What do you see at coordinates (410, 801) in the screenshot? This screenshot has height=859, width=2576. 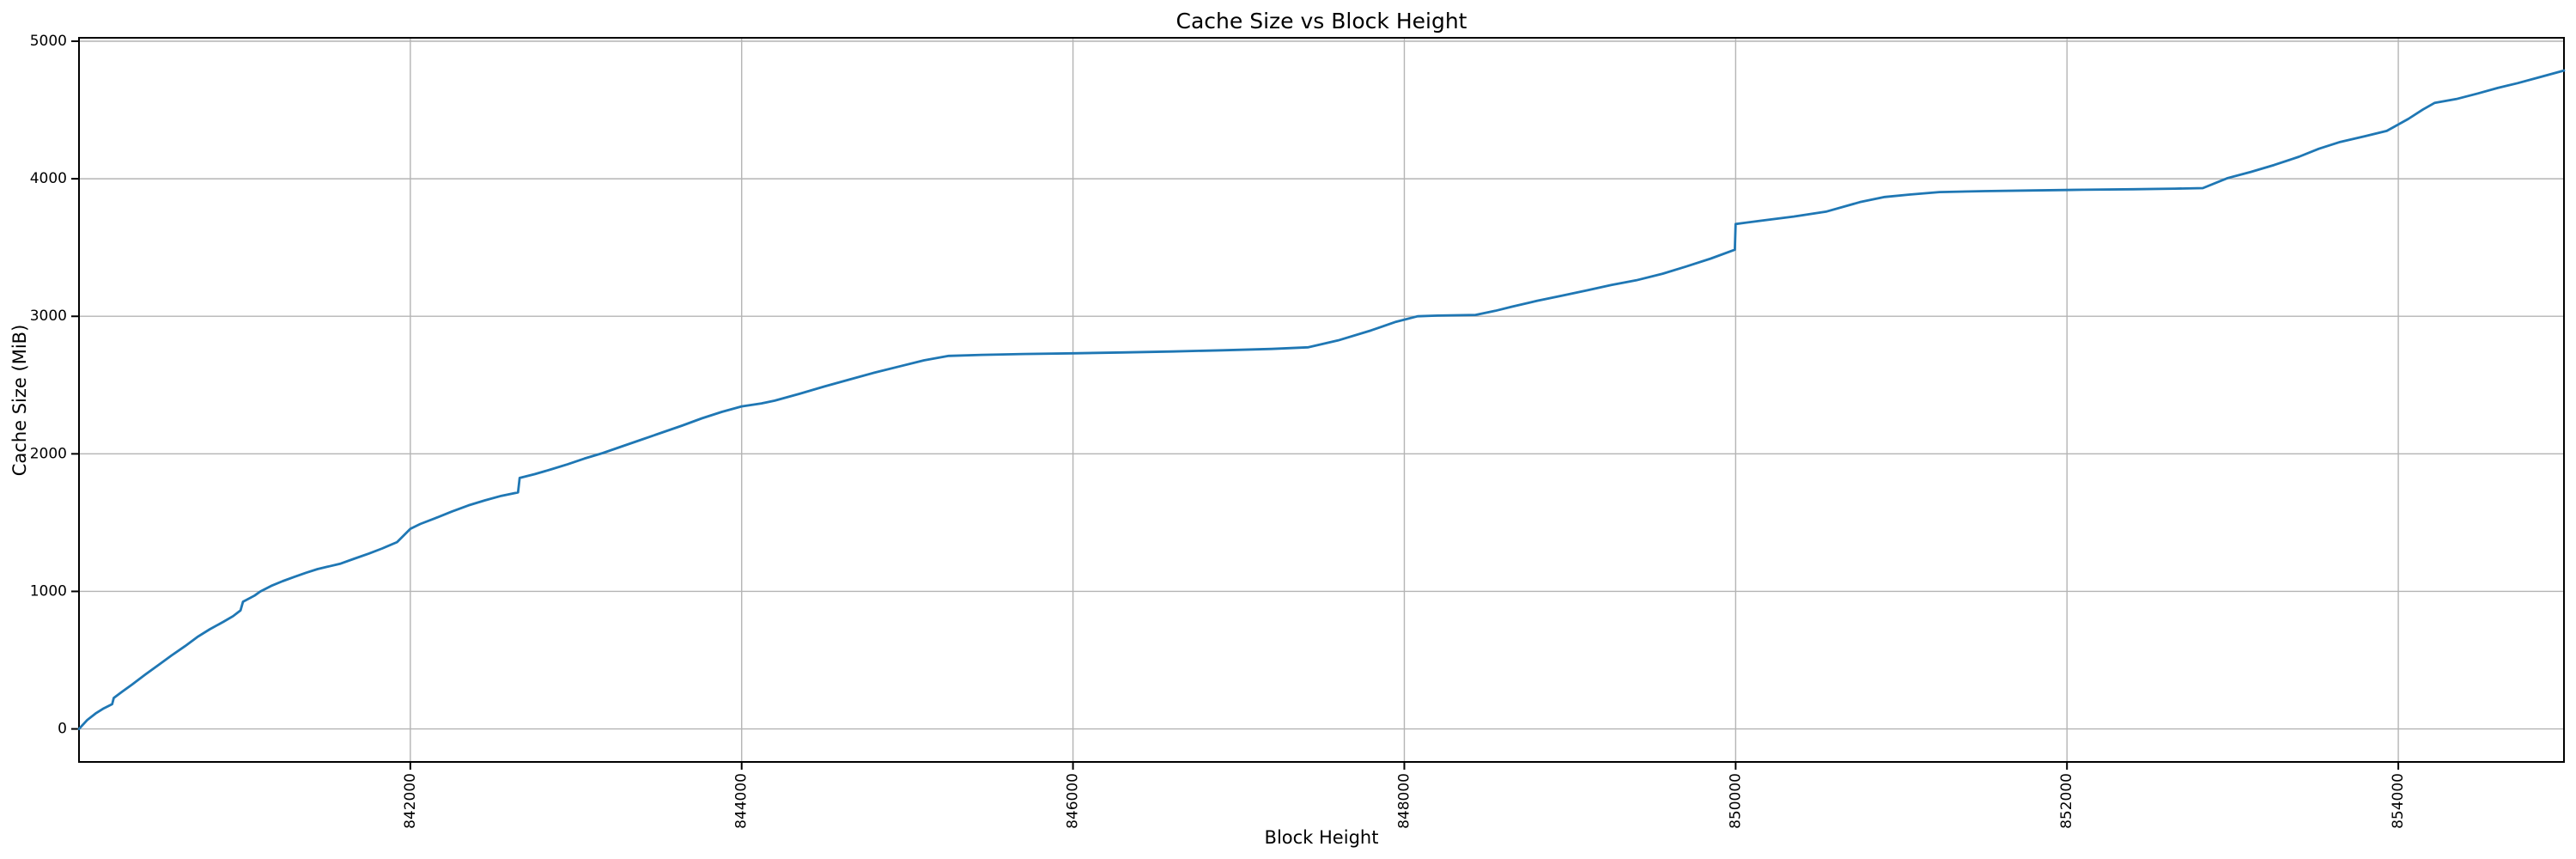 I see `x-tick-label: 842000` at bounding box center [410, 801].